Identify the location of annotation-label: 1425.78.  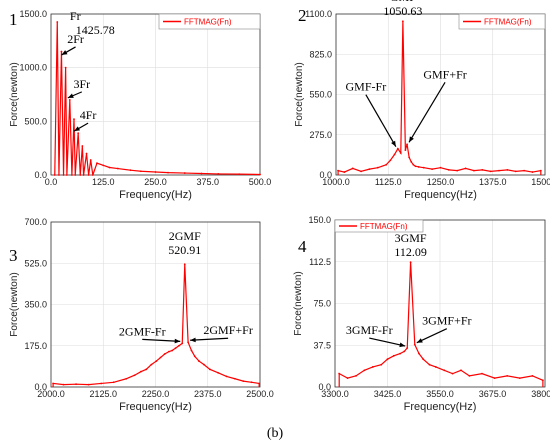
(95, 30).